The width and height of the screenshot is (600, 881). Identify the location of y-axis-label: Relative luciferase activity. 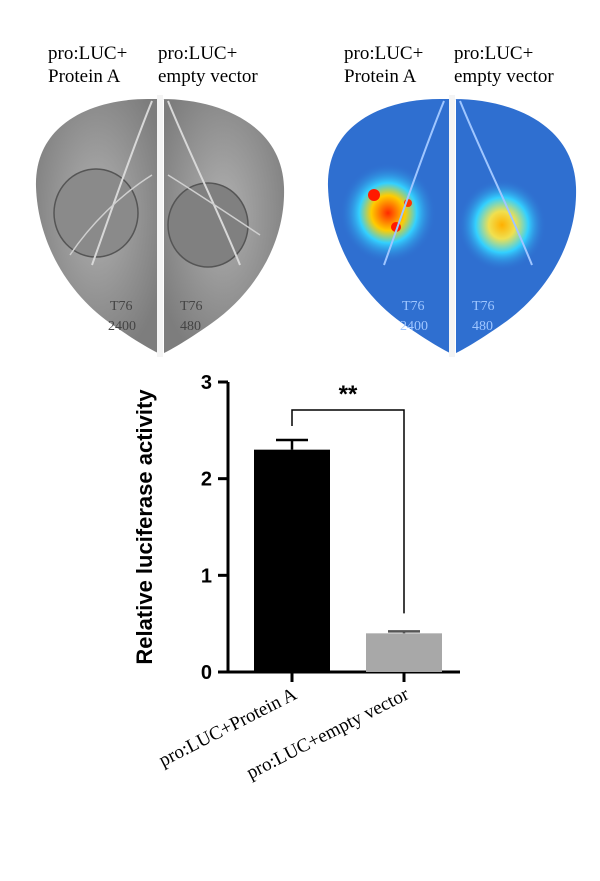
(144, 527).